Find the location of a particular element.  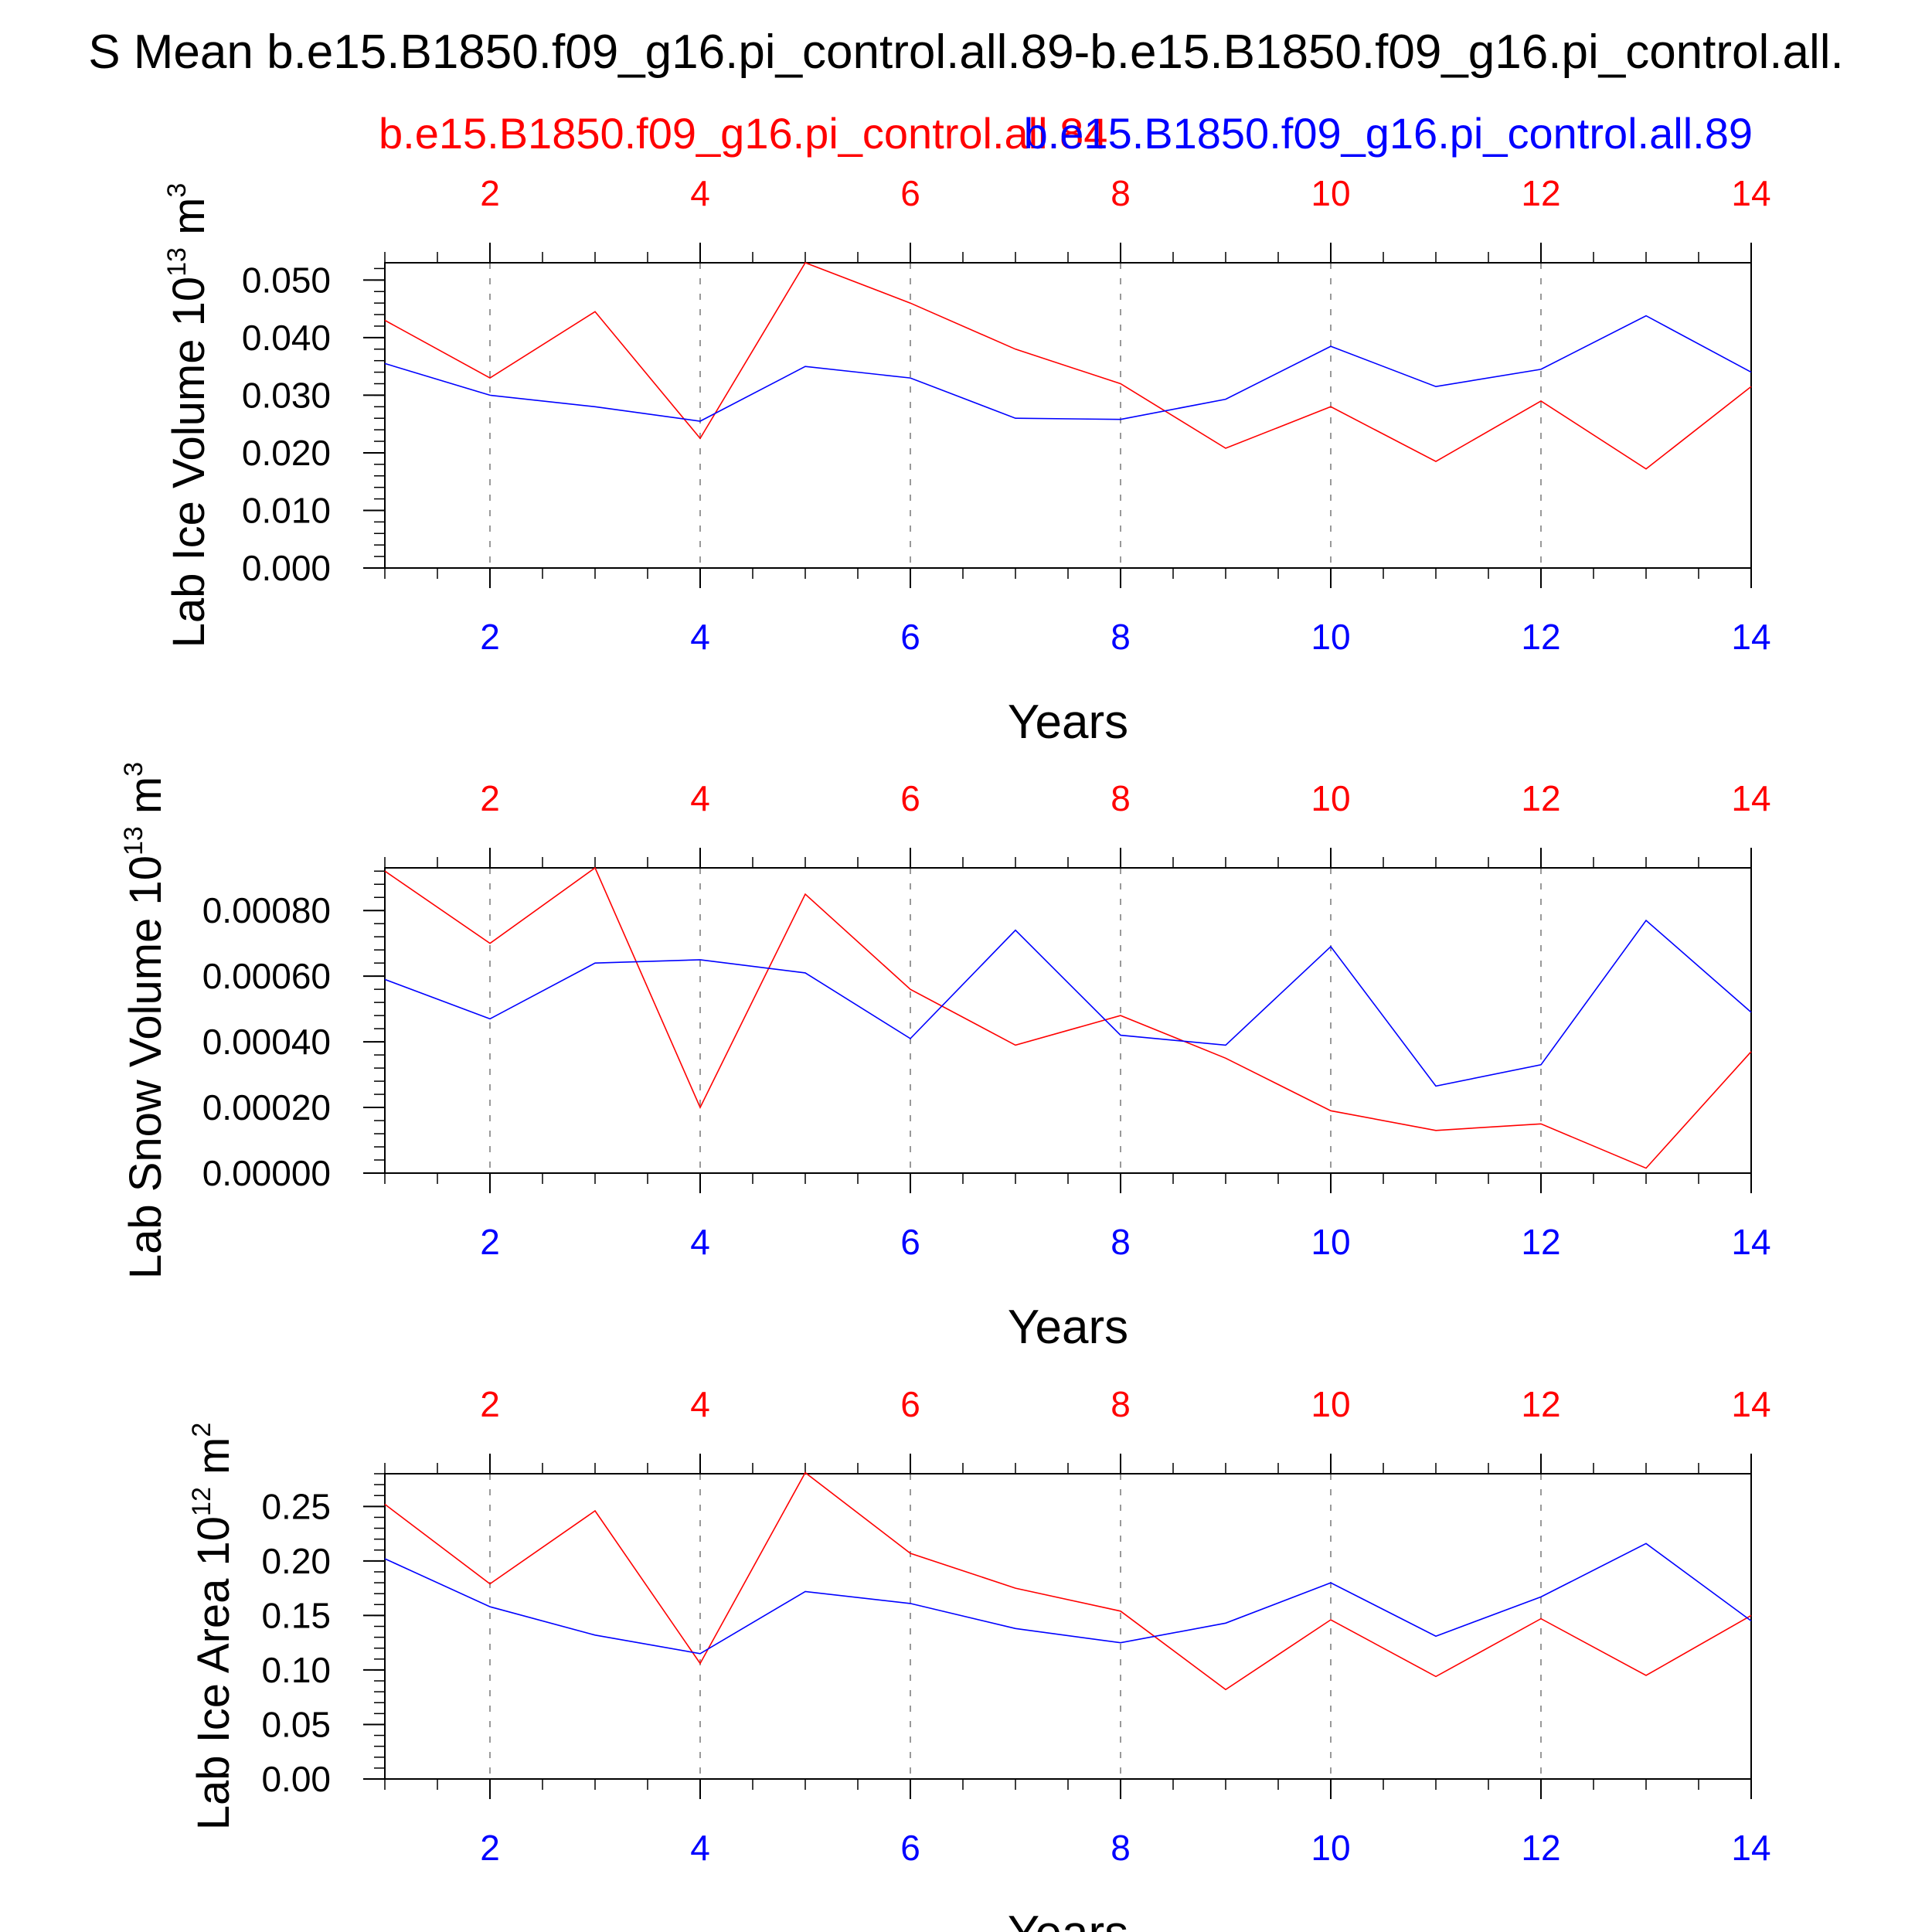

y-tick-label: 0.030 is located at coordinates (287, 395).